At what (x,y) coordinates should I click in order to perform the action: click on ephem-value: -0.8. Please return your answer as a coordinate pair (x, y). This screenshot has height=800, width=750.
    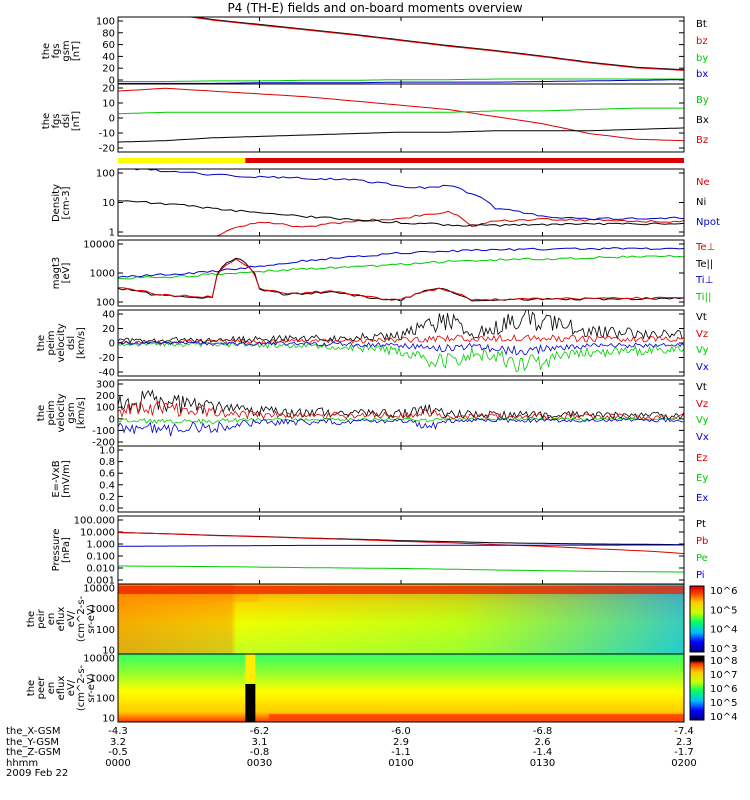
    Looking at the image, I should click on (259, 752).